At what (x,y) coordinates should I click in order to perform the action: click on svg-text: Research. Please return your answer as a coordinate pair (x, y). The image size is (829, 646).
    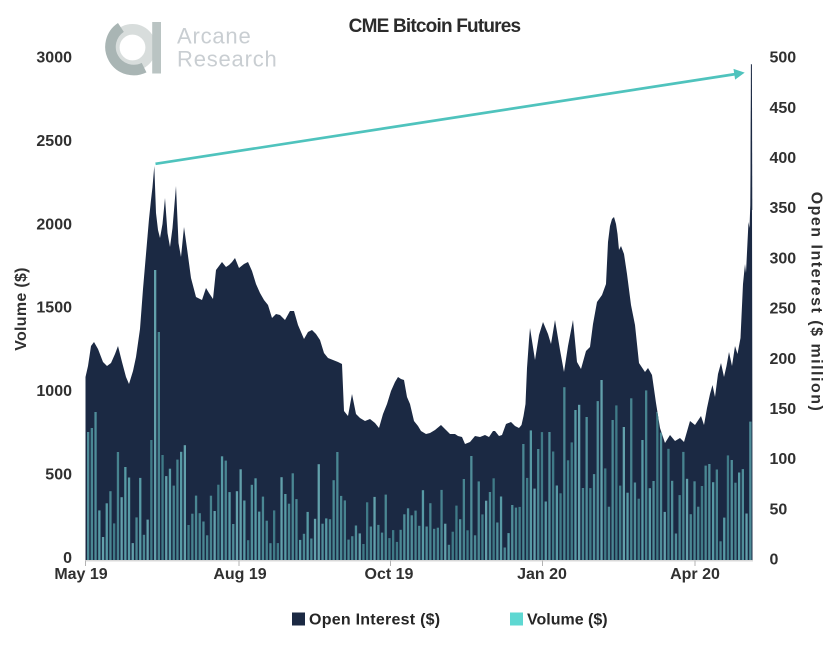
    Looking at the image, I should click on (227, 58).